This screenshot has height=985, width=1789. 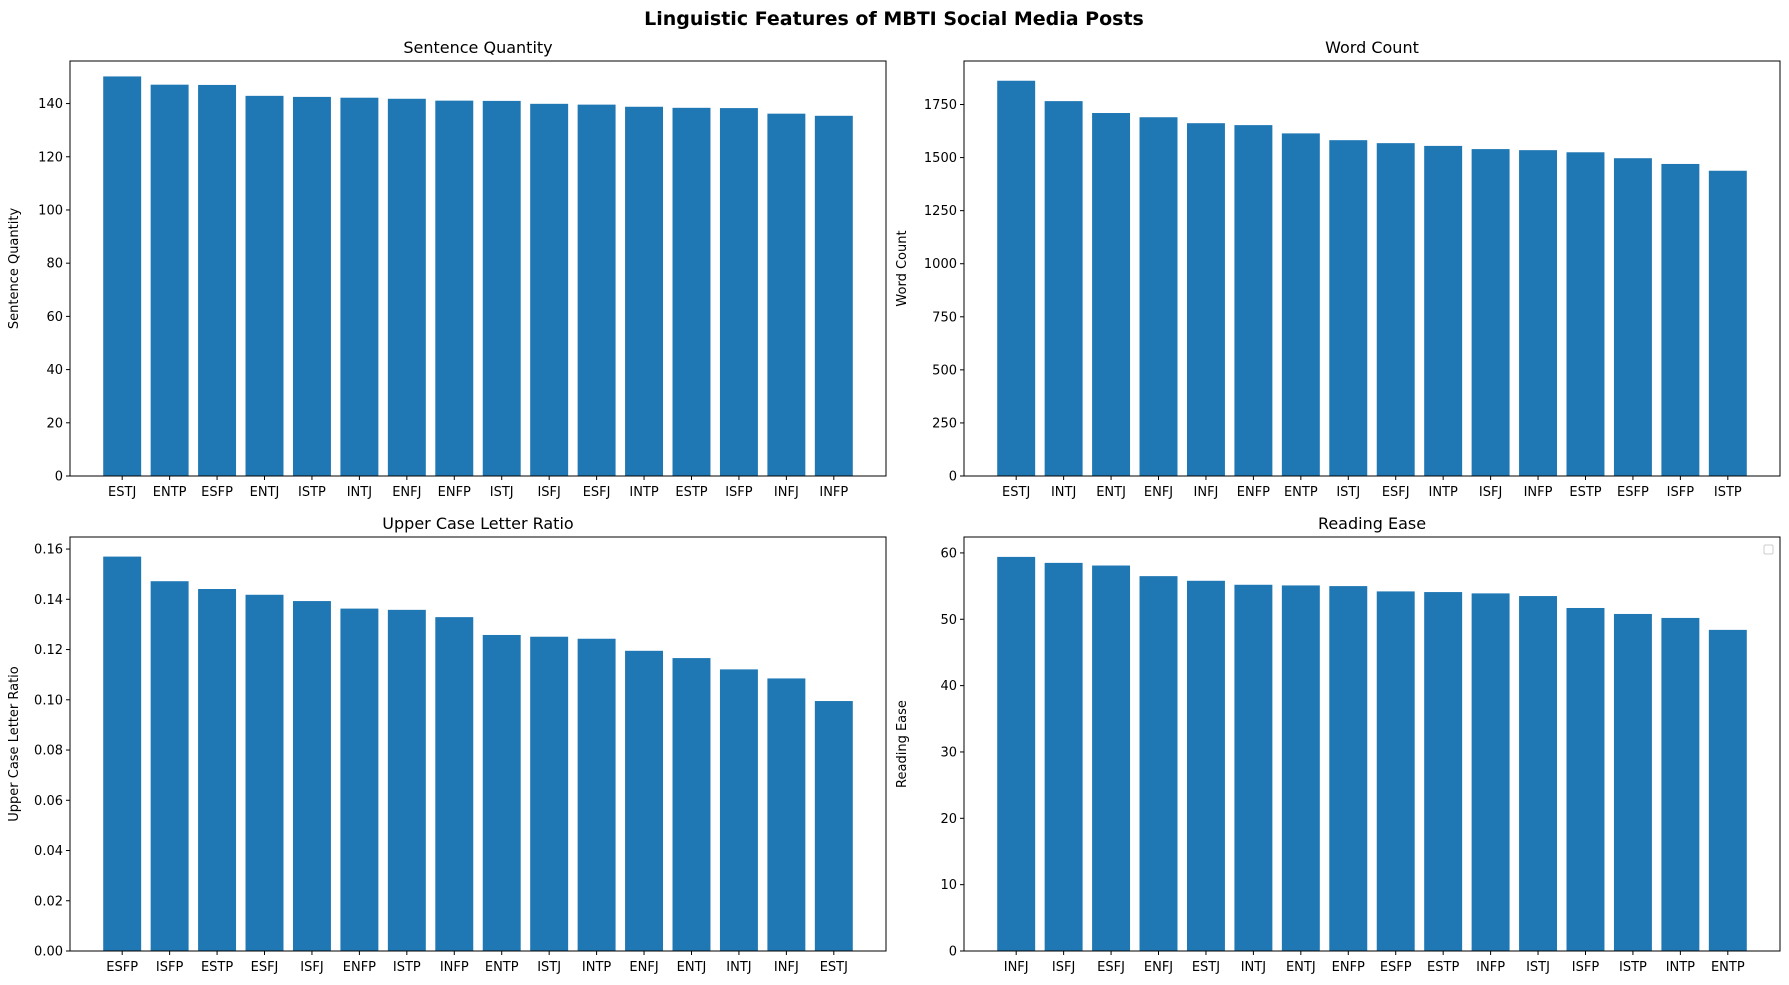 I want to click on y-tick-label: 120, so click(x=50, y=157).